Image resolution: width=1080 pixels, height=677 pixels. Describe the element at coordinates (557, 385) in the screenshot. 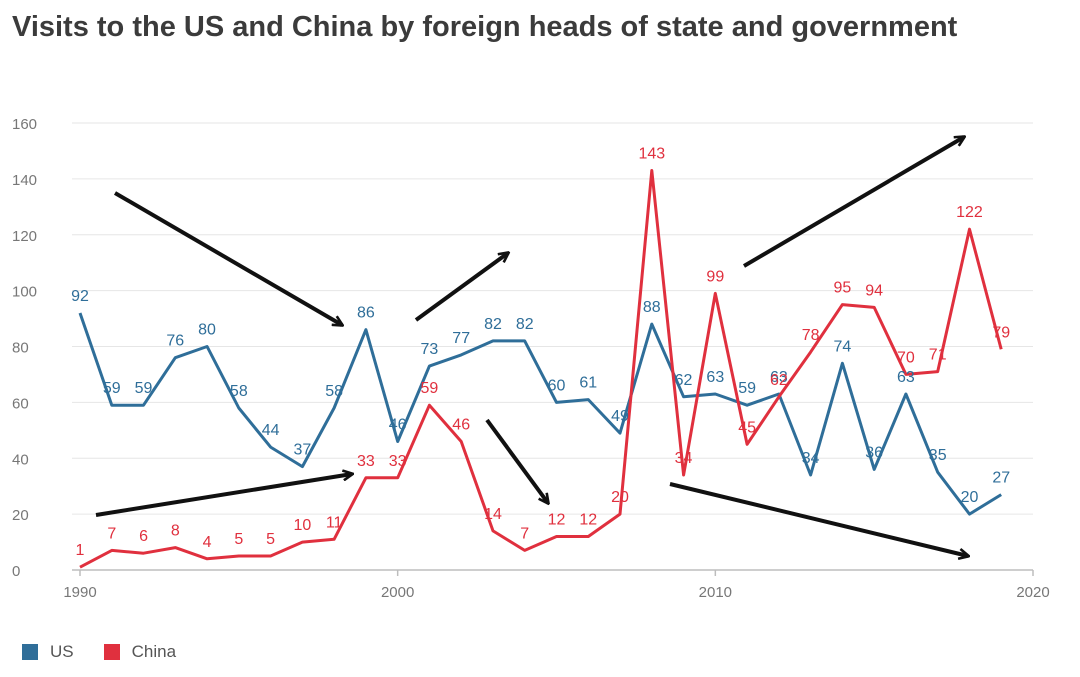

I see `data-label-us: 60` at that location.